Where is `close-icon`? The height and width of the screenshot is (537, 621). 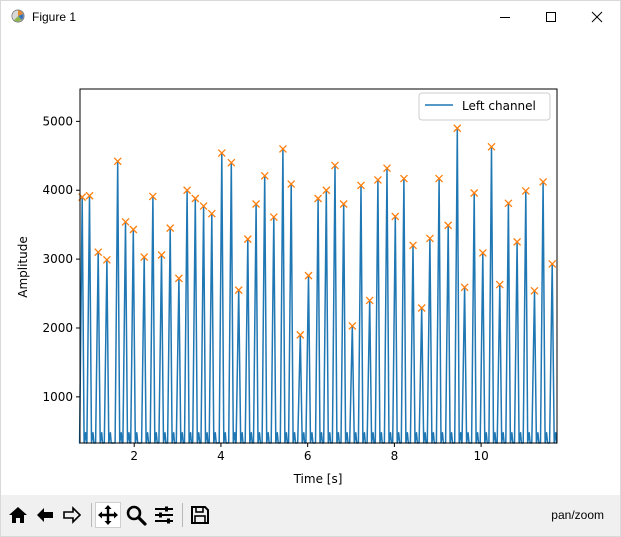 close-icon is located at coordinates (597, 17).